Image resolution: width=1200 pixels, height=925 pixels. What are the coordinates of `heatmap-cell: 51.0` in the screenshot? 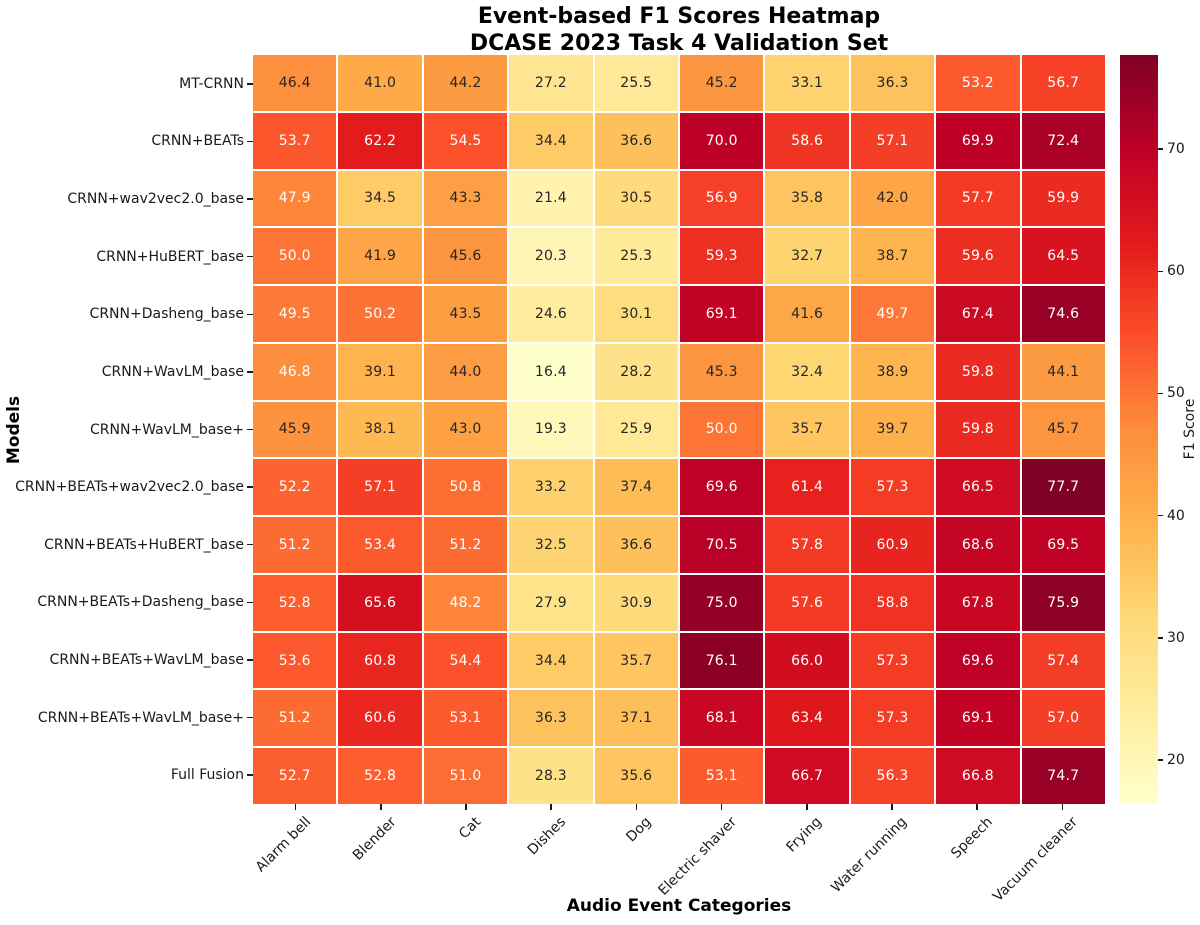 It's located at (465, 776).